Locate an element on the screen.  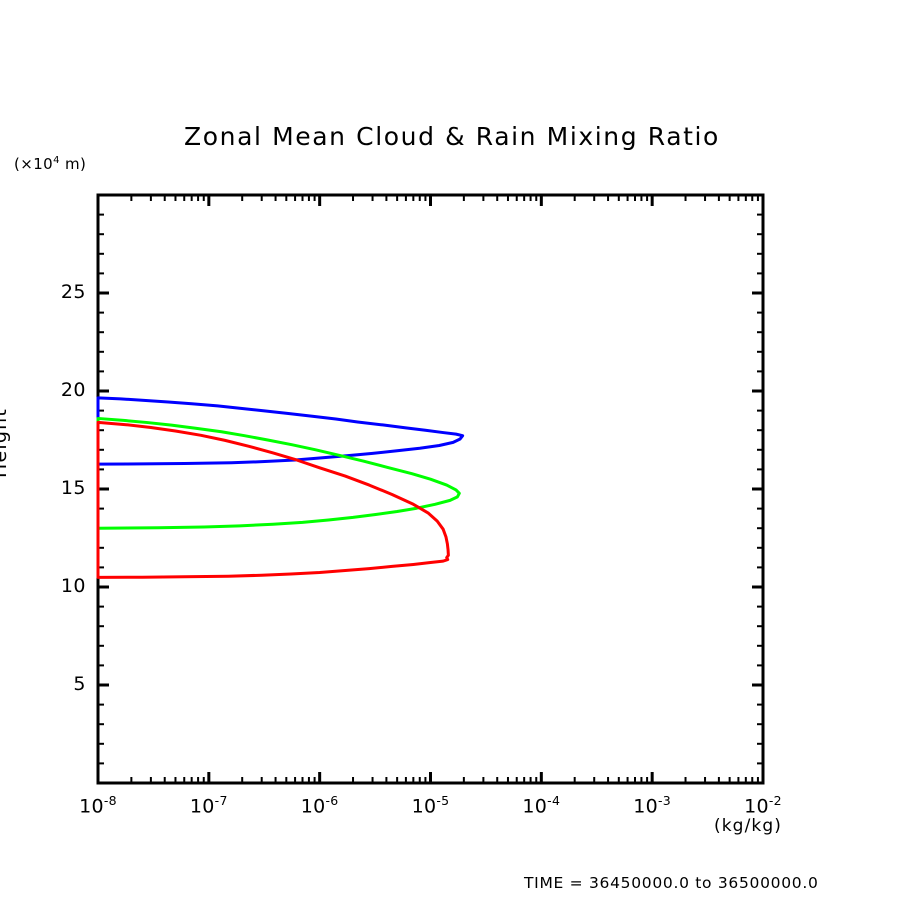
x-axis-units-label: (kg/kg) is located at coordinates (748, 826).